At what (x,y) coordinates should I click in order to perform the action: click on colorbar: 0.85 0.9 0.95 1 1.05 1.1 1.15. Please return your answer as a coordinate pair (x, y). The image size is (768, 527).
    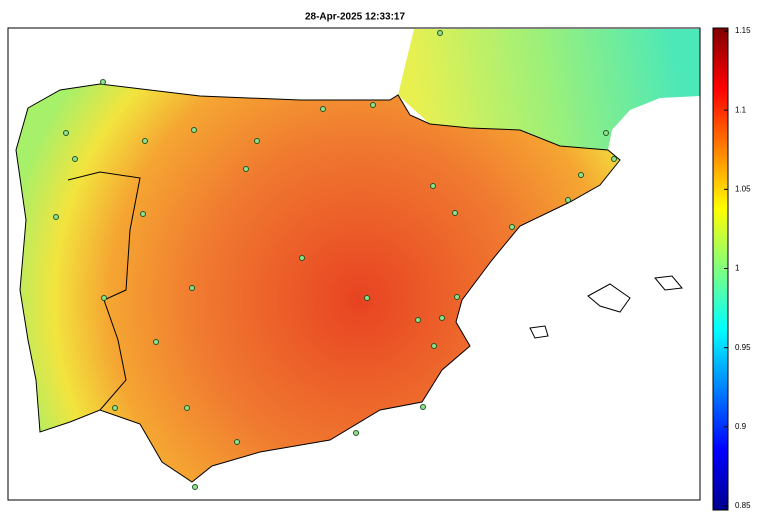
    Looking at the image, I should click on (731, 268).